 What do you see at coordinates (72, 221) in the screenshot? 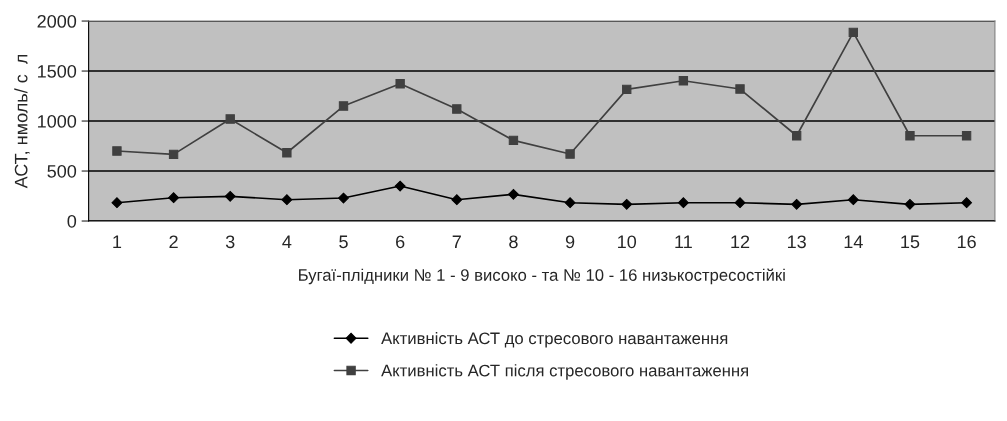
I see `y-tick-label: 0` at bounding box center [72, 221].